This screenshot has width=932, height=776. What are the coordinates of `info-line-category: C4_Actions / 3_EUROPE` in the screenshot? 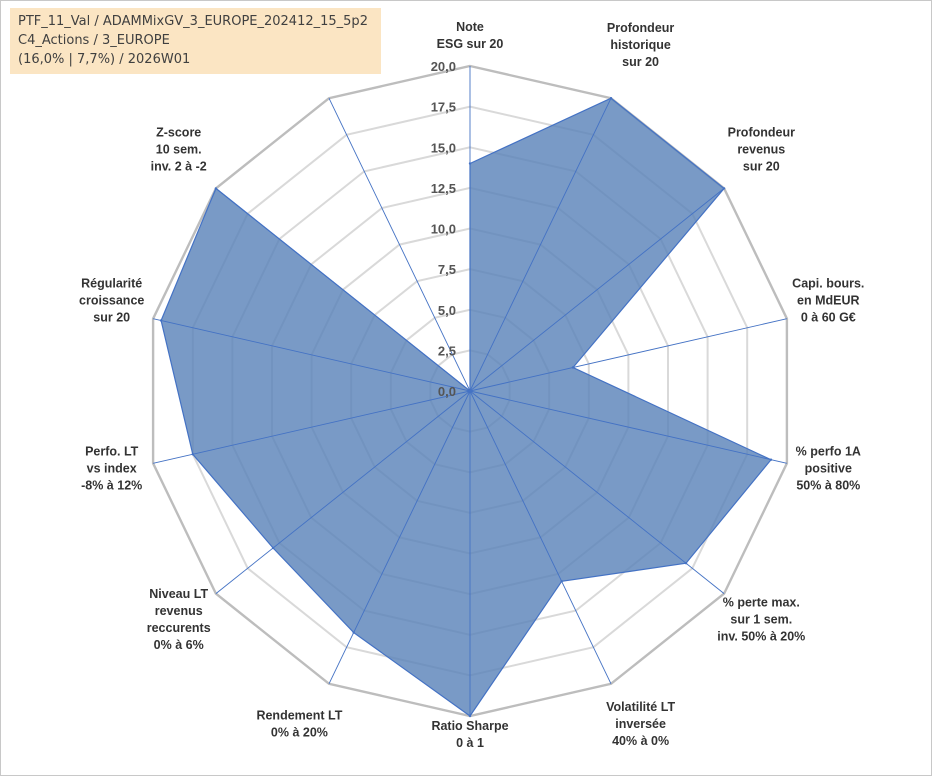 It's located at (94, 40).